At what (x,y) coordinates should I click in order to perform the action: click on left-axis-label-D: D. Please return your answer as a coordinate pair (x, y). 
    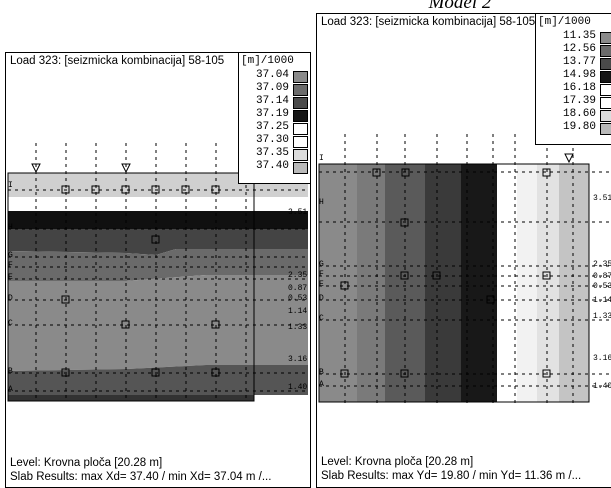
    Looking at the image, I should click on (10, 298).